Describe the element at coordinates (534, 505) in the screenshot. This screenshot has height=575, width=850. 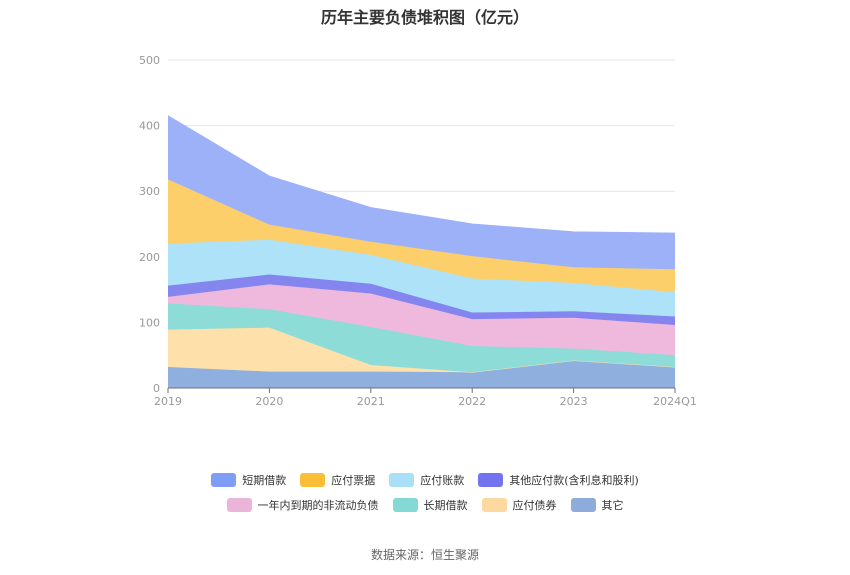
I see `legend-label: 应付债券` at that location.